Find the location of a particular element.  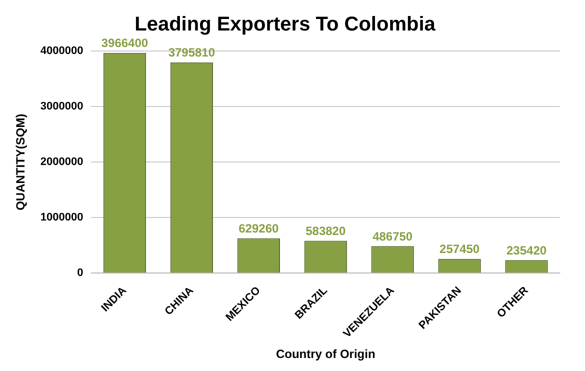

y-tick-label: 2000000 is located at coordinates (62, 162).